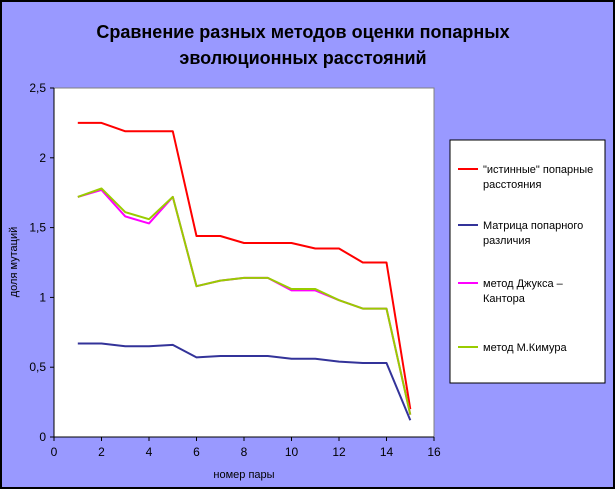 The width and height of the screenshot is (615, 489). I want to click on y-tick-label: 0, so click(42, 437).